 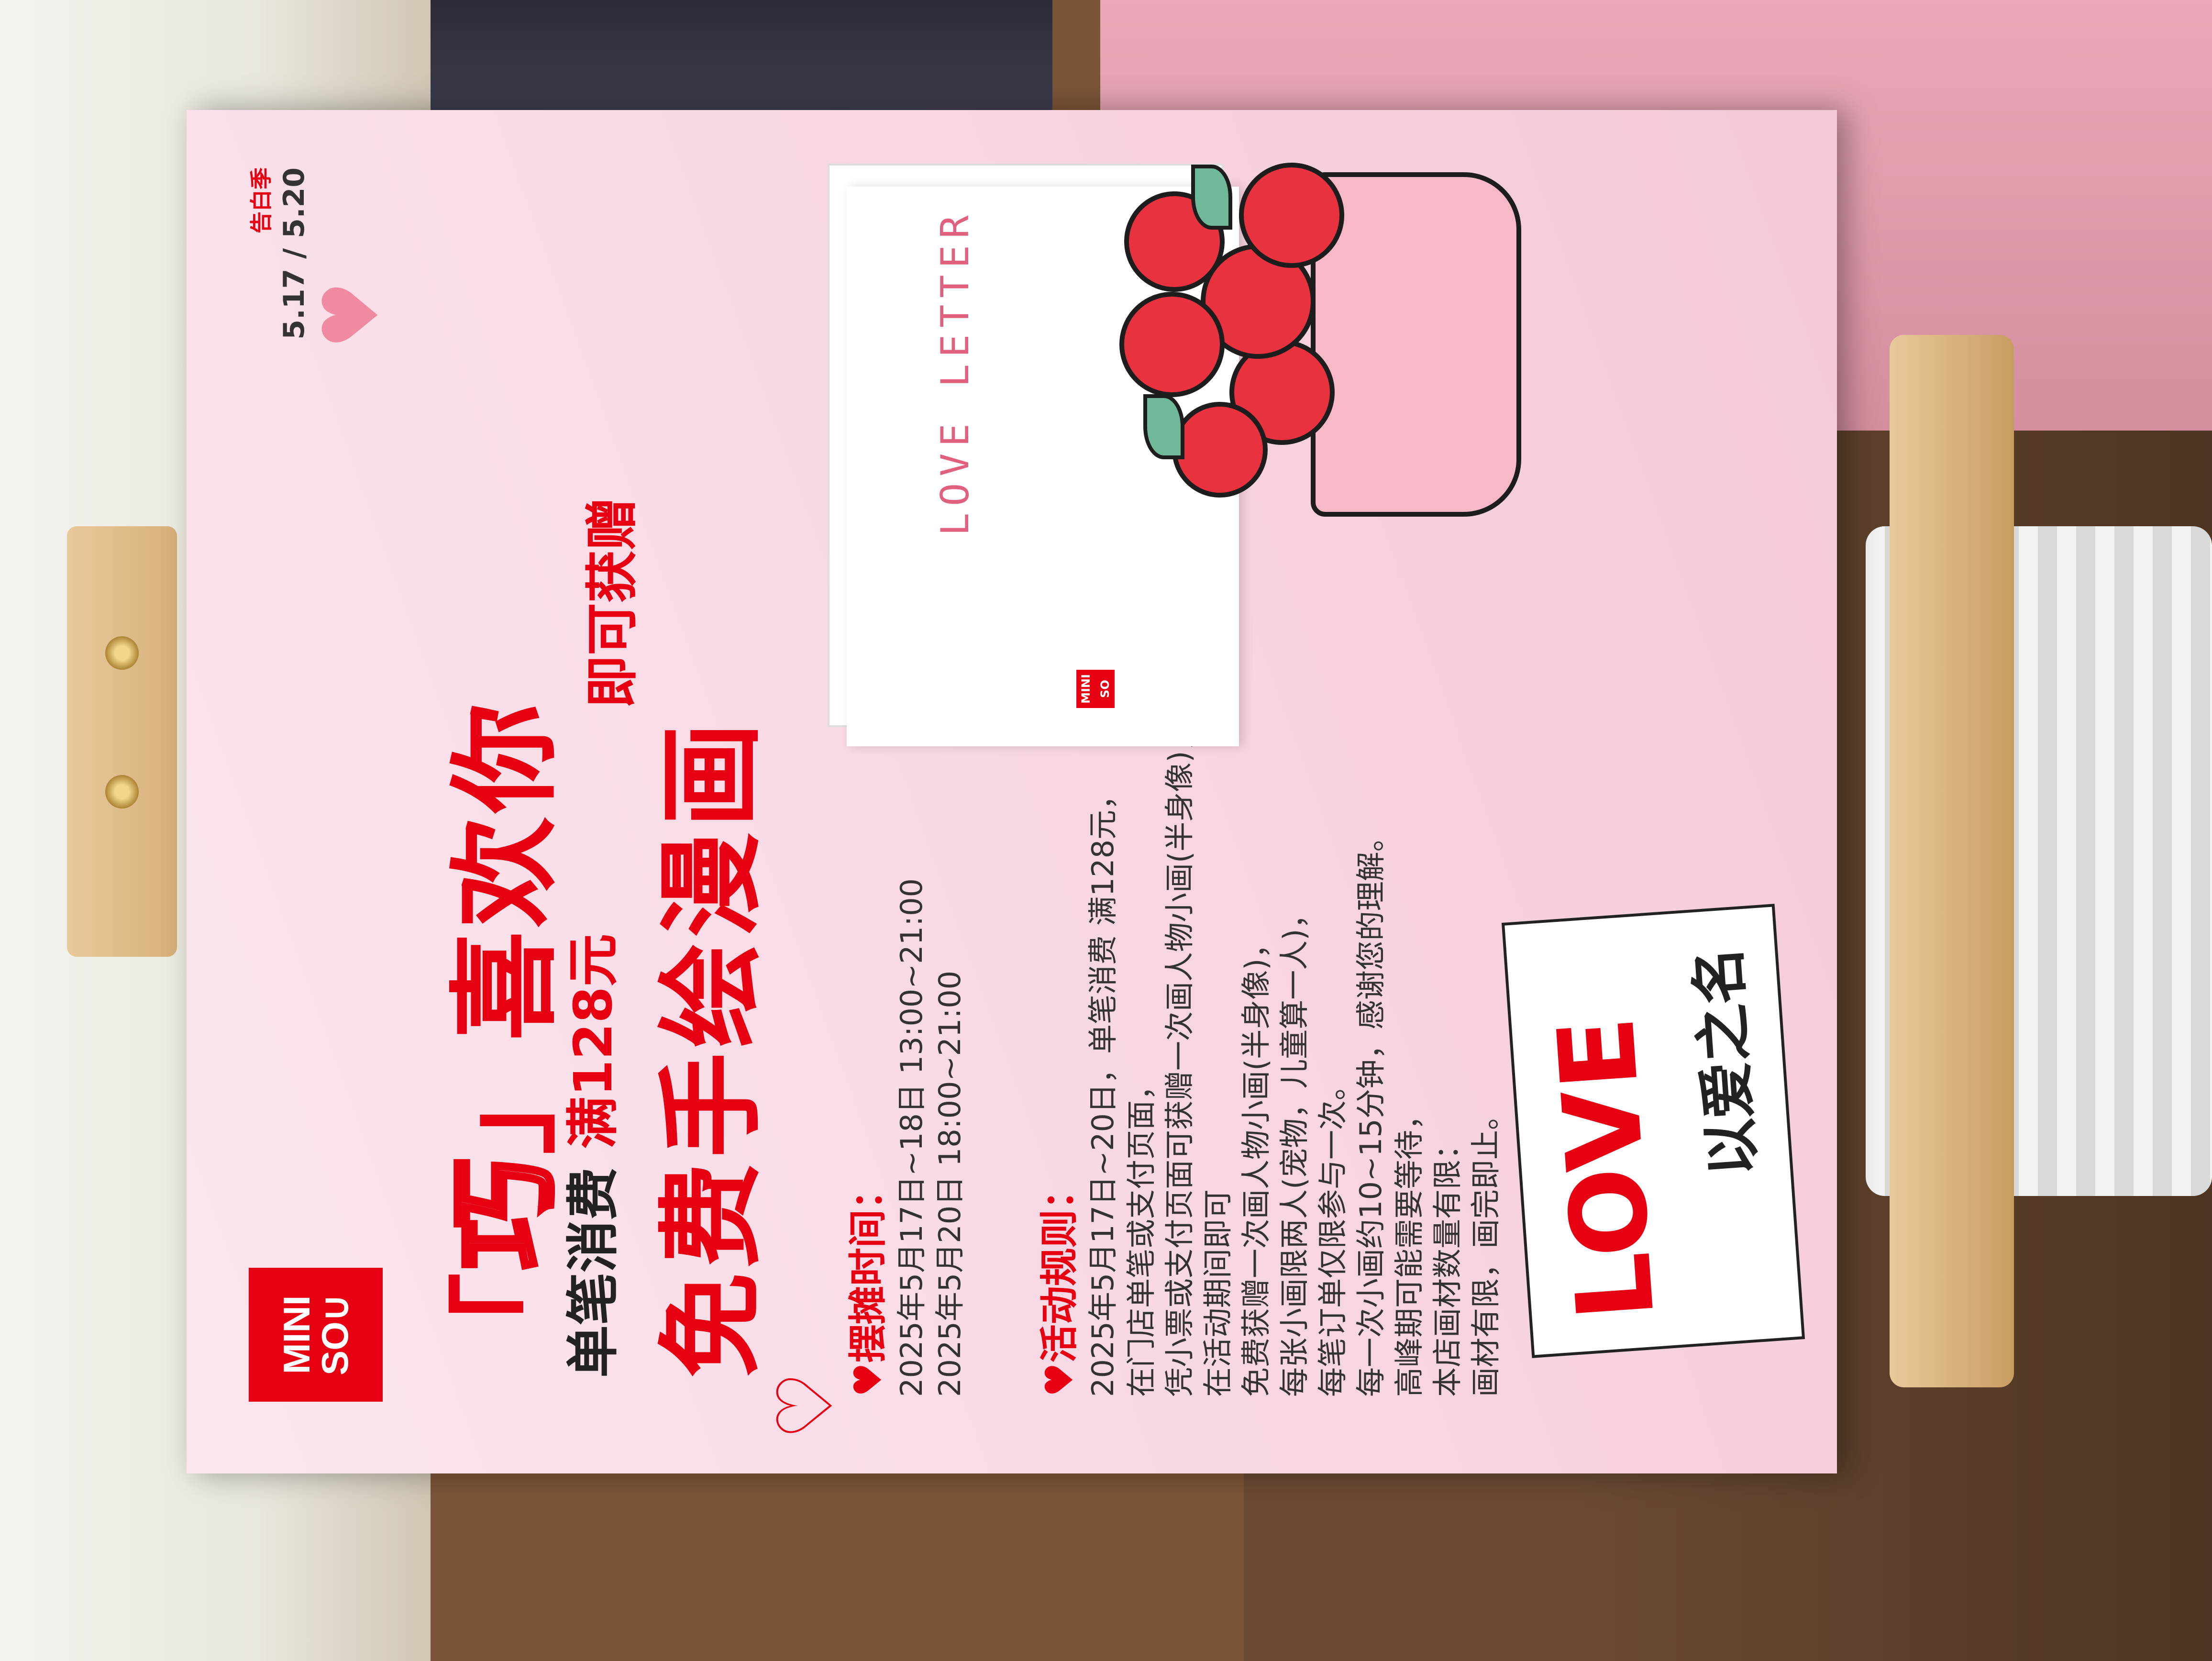 What do you see at coordinates (1102, 1088) in the screenshot?
I see `rule-line: 2025年5月17日~20日，单笔消费 满128元，` at bounding box center [1102, 1088].